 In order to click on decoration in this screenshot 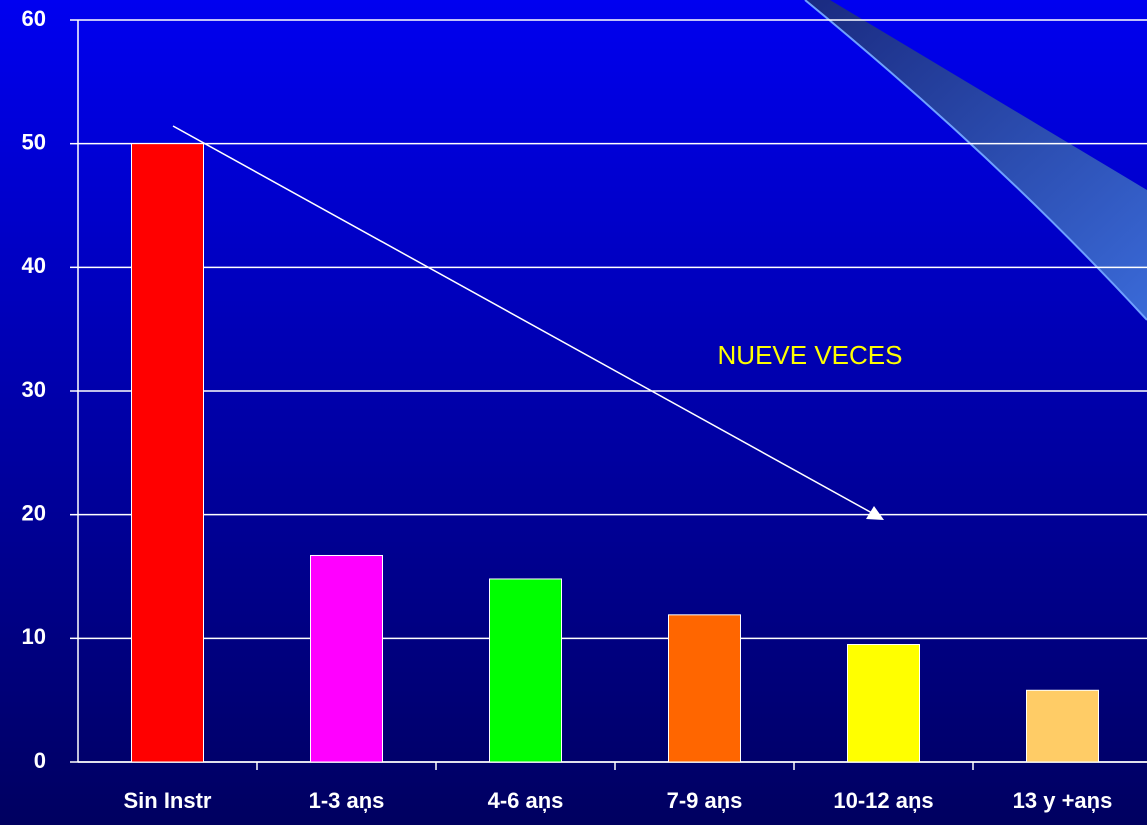, I will do `click(976, 160)`.